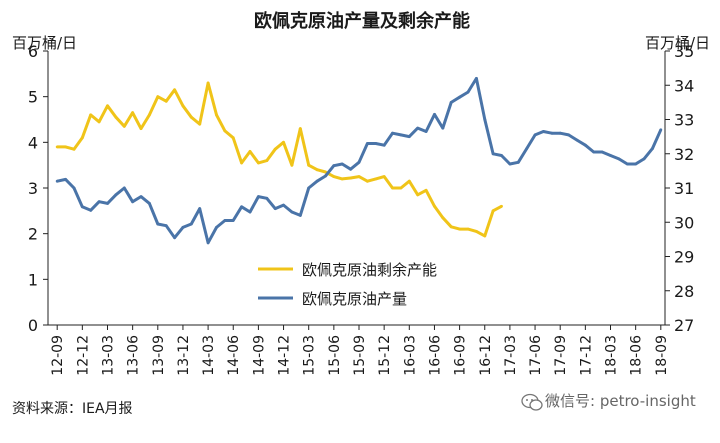 The image size is (720, 443). Describe the element at coordinates (33, 188) in the screenshot. I see `left-tick-label: 3` at that location.